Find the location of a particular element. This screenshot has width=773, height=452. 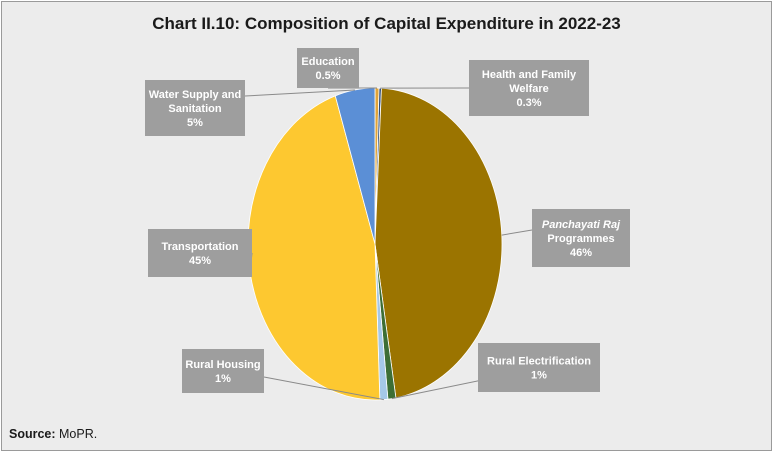

data-label-text: Programmes is located at coordinates (580, 239).